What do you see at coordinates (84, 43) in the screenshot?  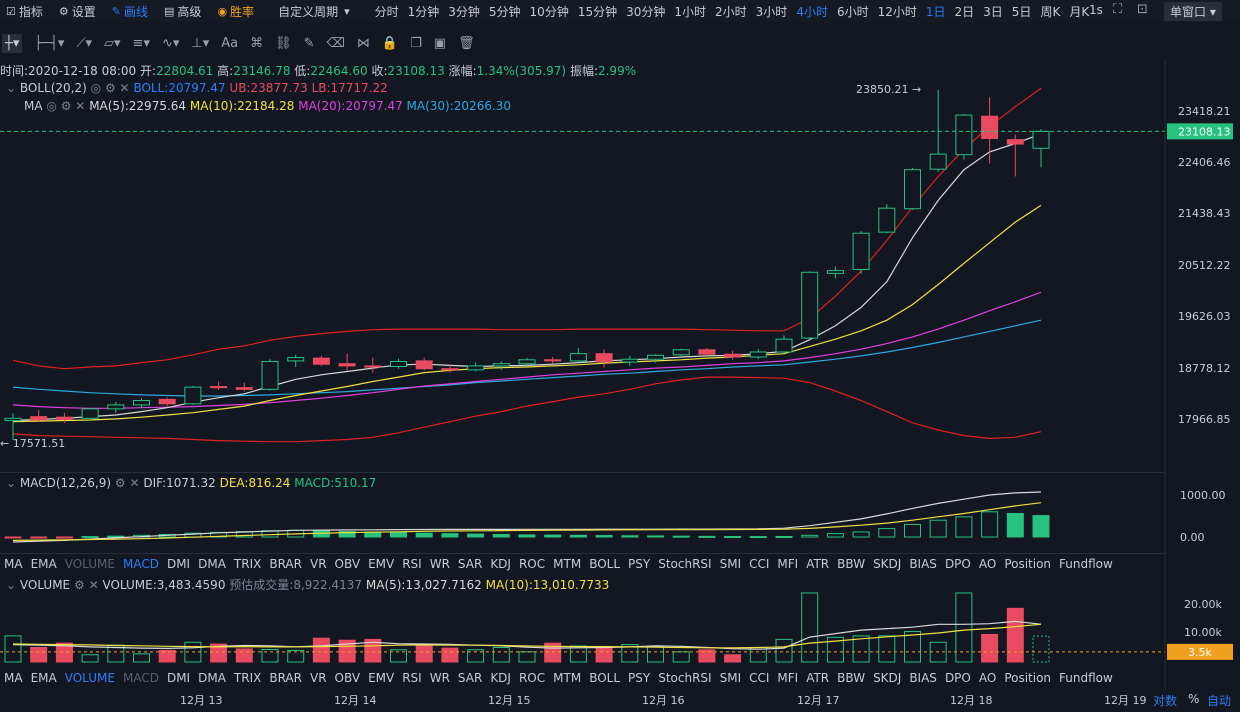 I see `trendline-tool-icon: ⟋▾` at bounding box center [84, 43].